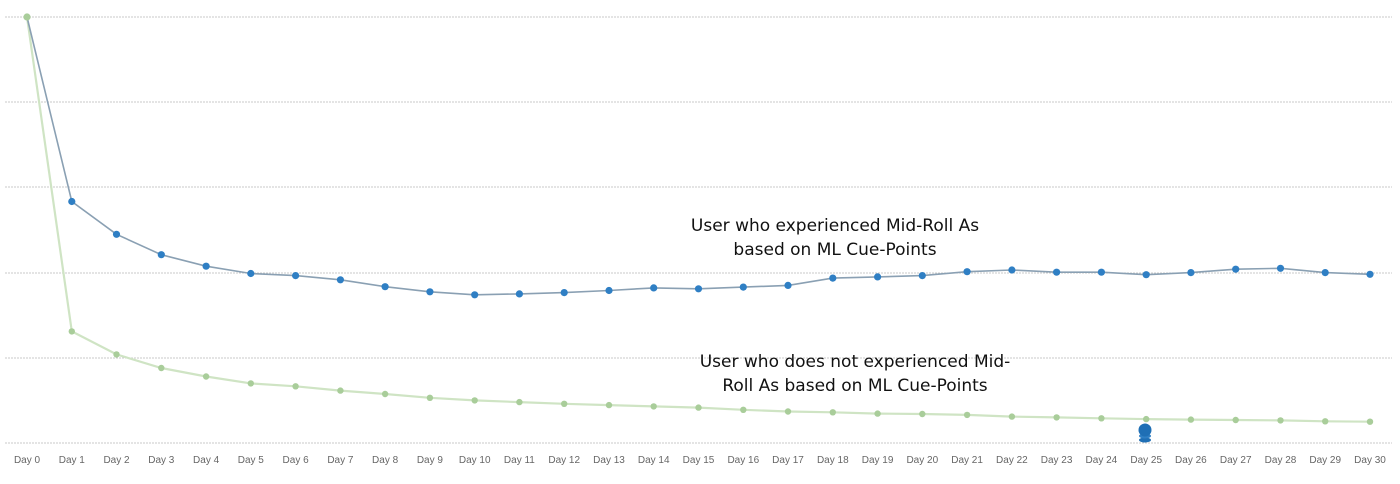 The image size is (1400, 484). I want to click on timeline-marker-icon, so click(1145, 433).